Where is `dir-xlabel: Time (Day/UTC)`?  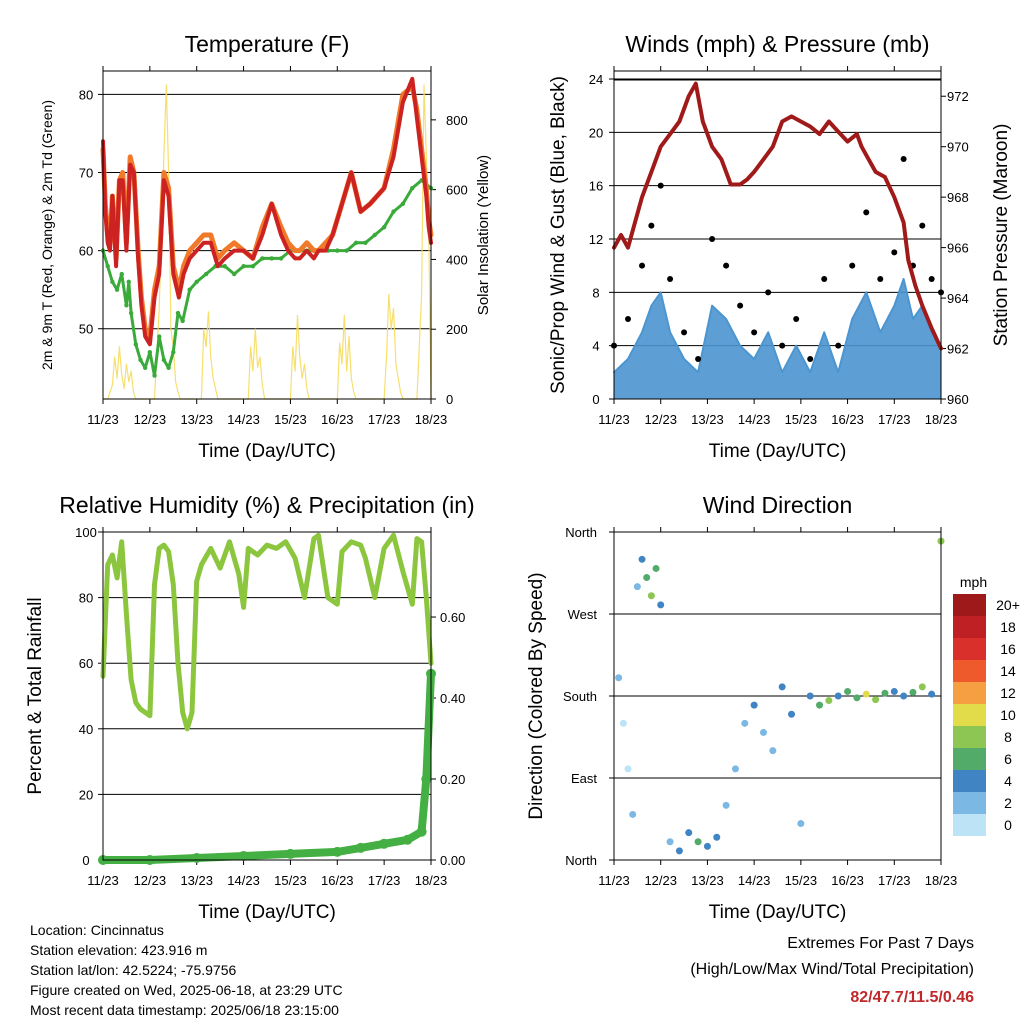
dir-xlabel: Time (Day/UTC) is located at coordinates (778, 912).